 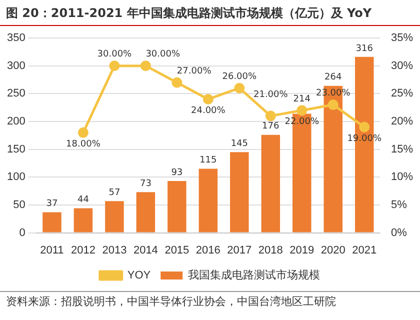 What do you see at coordinates (16, 38) in the screenshot?
I see `y-tick-label: 350` at bounding box center [16, 38].